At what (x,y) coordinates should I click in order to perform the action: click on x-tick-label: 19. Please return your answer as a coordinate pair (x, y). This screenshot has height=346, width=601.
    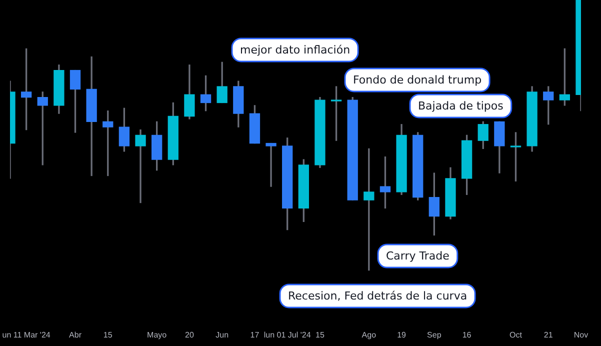
    Looking at the image, I should click on (402, 335).